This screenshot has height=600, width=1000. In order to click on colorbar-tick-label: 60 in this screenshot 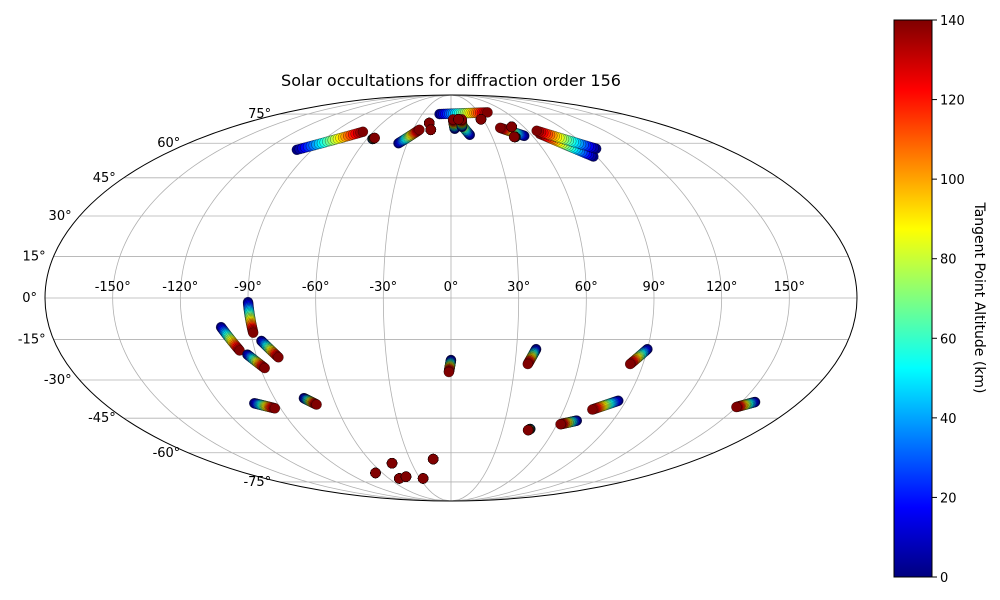, I will do `click(948, 339)`.